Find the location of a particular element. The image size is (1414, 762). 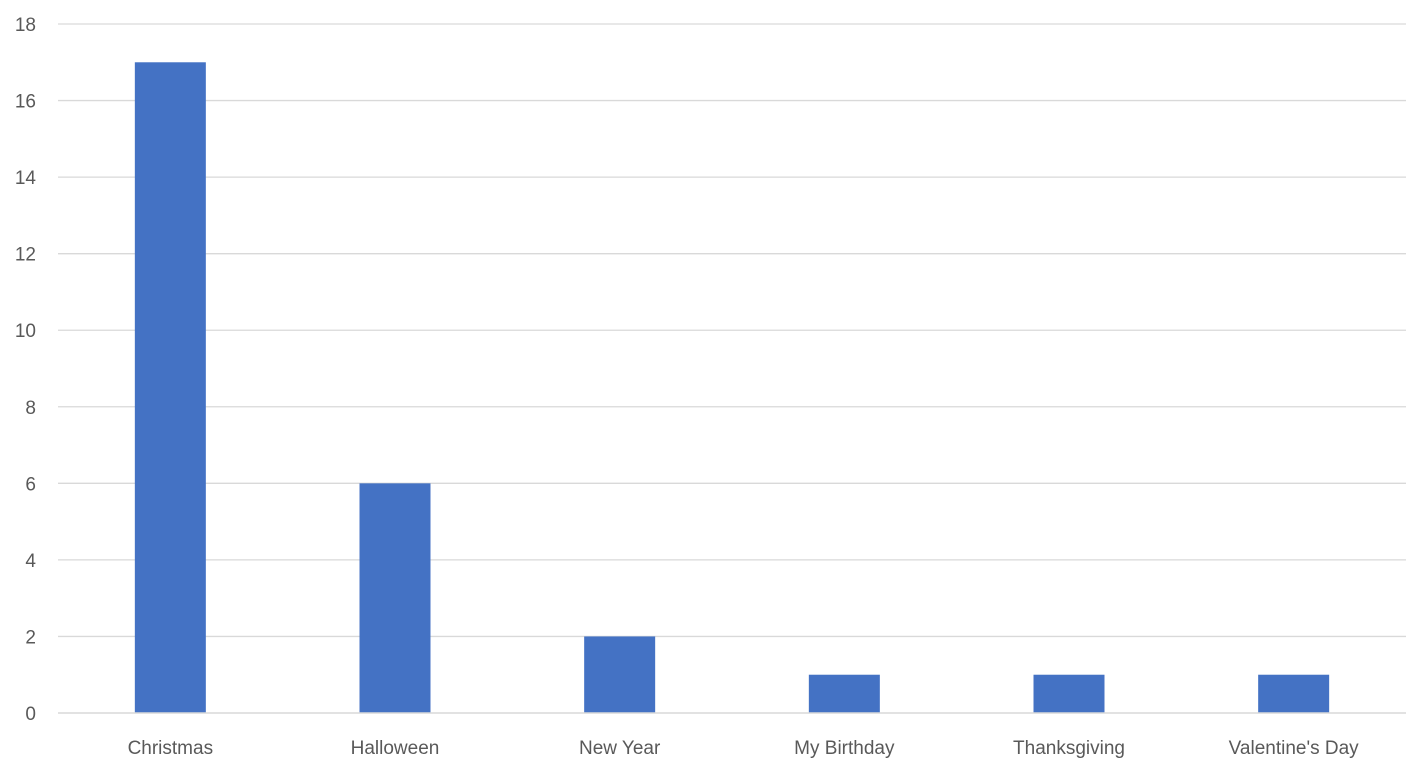

x-tick-label: Christmas is located at coordinates (171, 748).